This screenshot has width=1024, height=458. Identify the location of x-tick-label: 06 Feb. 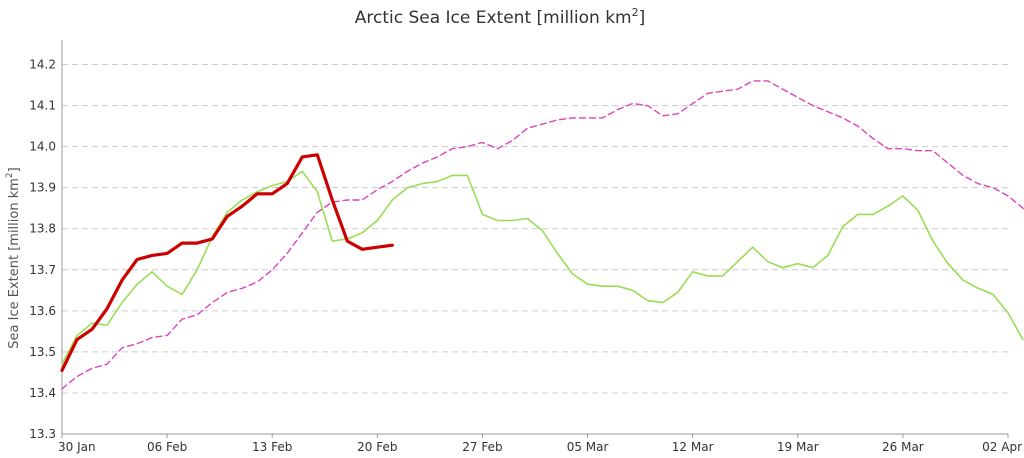
(167, 447).